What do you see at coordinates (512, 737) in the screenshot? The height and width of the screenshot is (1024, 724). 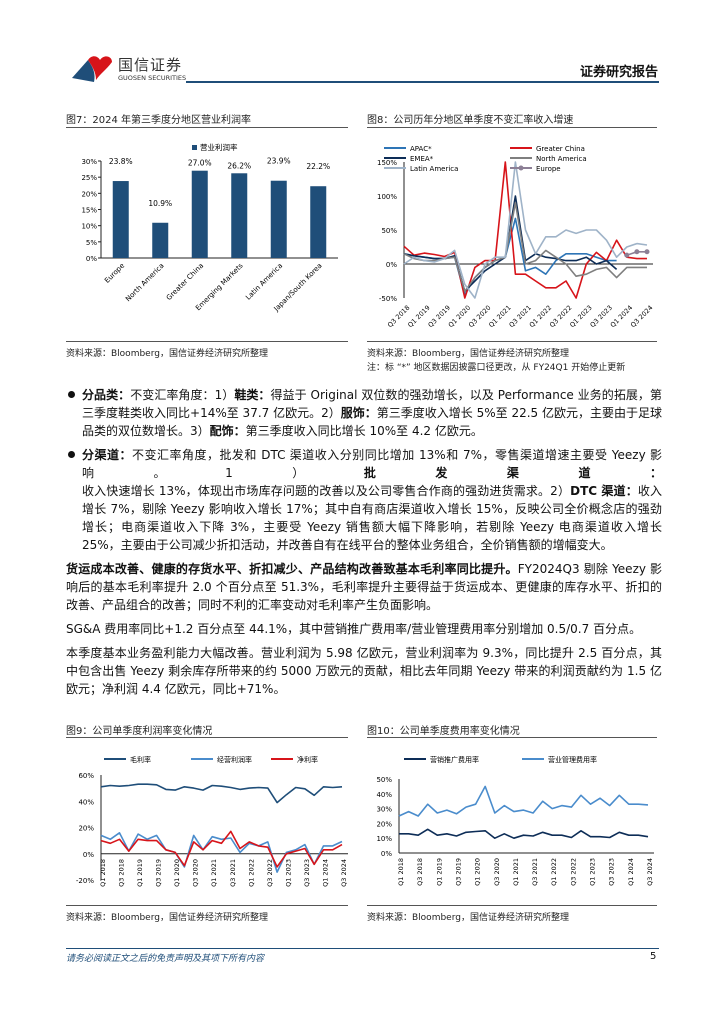 I see `fig10-top-rule` at bounding box center [512, 737].